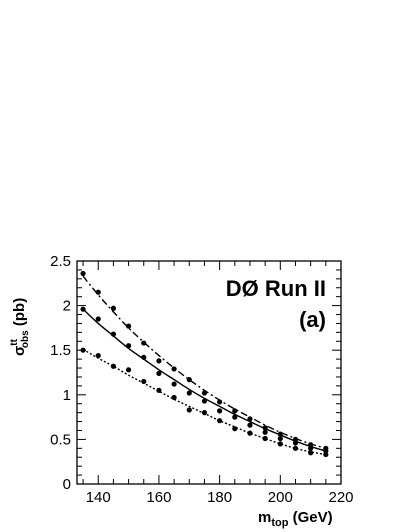  What do you see at coordinates (98, 497) in the screenshot?
I see `x-tick-label: 140` at bounding box center [98, 497].